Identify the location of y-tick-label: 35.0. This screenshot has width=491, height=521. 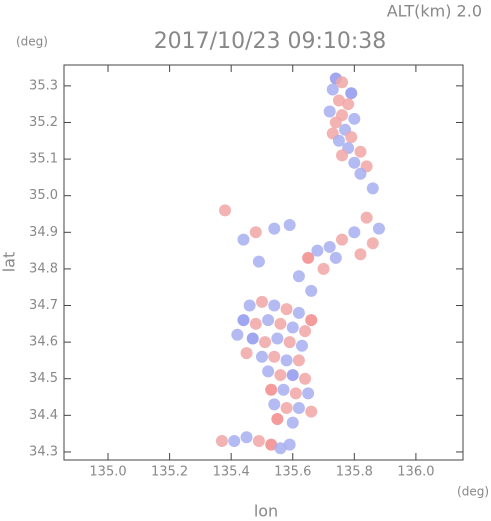
(43, 195).